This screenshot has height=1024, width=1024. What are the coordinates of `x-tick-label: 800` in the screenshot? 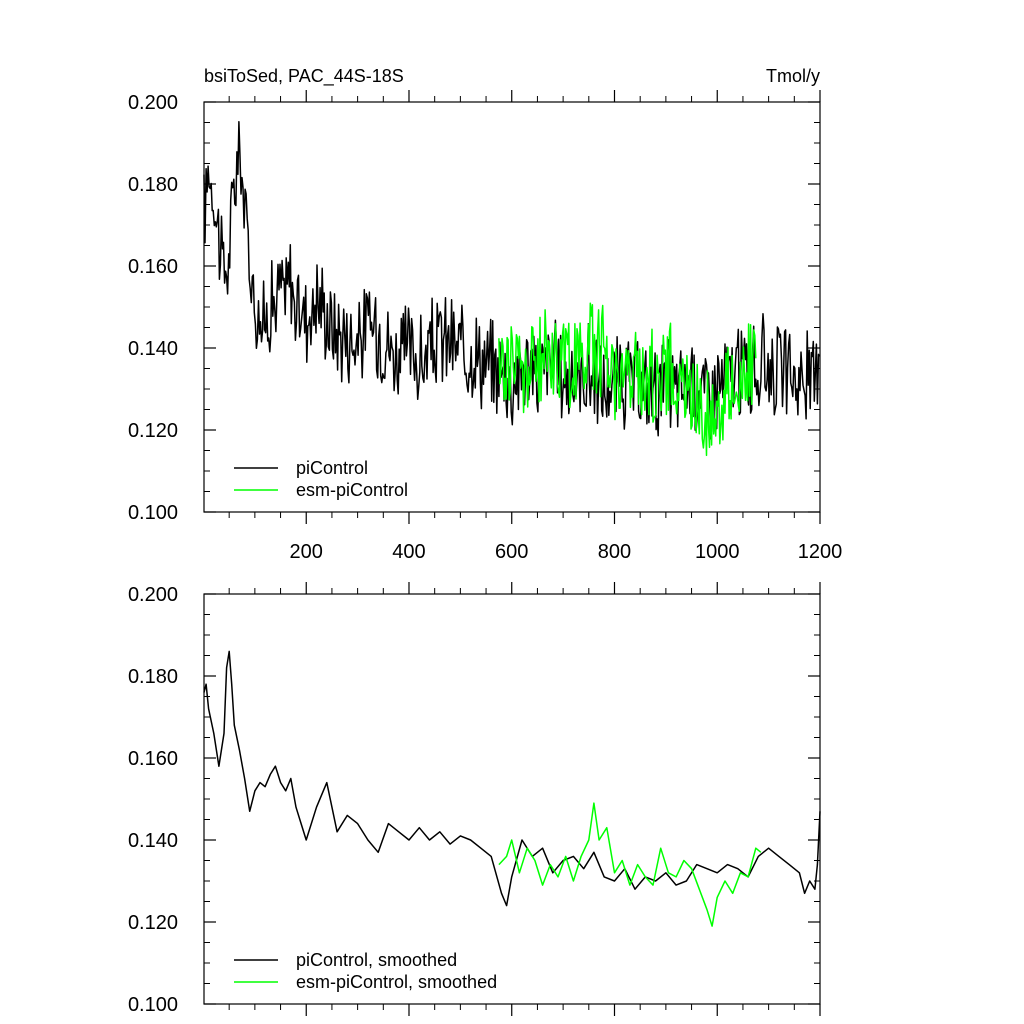 It's located at (614, 552).